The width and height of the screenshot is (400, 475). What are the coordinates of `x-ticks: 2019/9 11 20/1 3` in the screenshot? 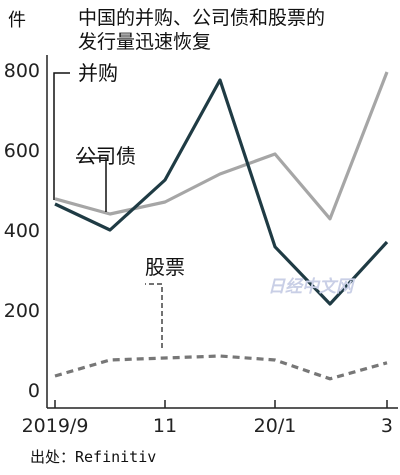 It's located at (207, 418).